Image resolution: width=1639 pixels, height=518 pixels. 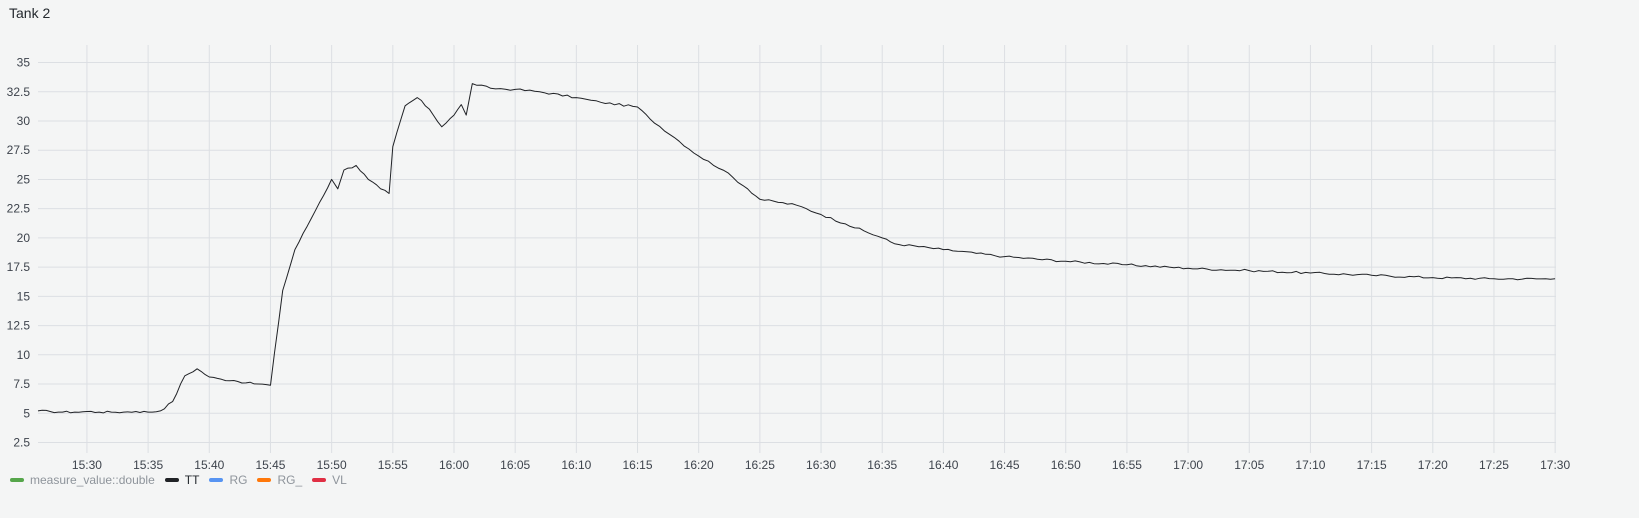 I want to click on y-tick-label: 10, so click(x=24, y=355).